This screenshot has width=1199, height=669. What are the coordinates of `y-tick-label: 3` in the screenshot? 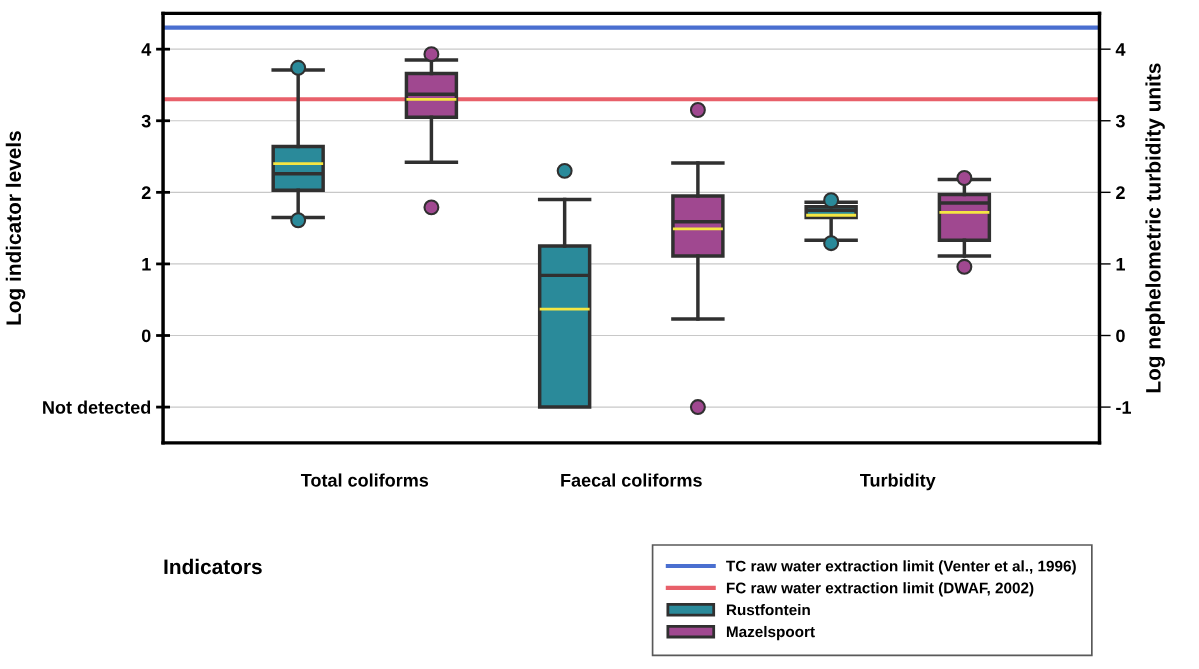 It's located at (146, 121).